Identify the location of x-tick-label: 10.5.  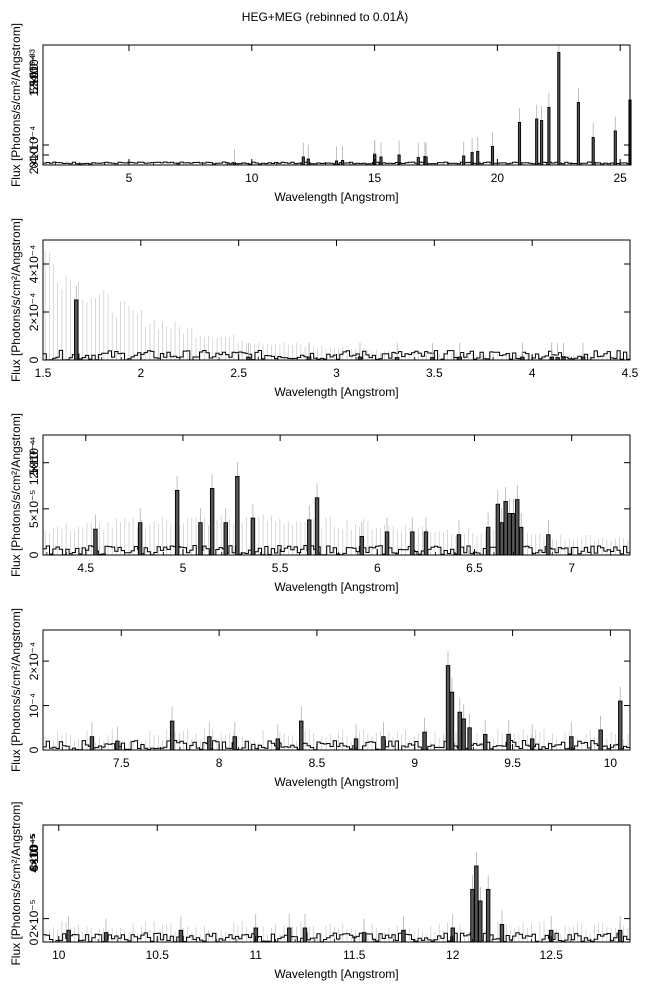
(158, 955).